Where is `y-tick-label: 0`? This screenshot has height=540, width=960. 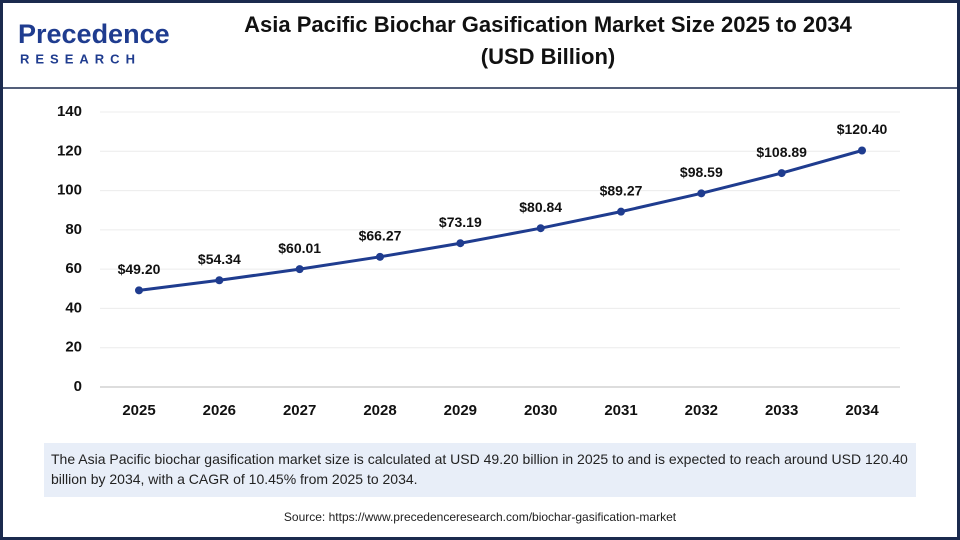 y-tick-label: 0 is located at coordinates (78, 386).